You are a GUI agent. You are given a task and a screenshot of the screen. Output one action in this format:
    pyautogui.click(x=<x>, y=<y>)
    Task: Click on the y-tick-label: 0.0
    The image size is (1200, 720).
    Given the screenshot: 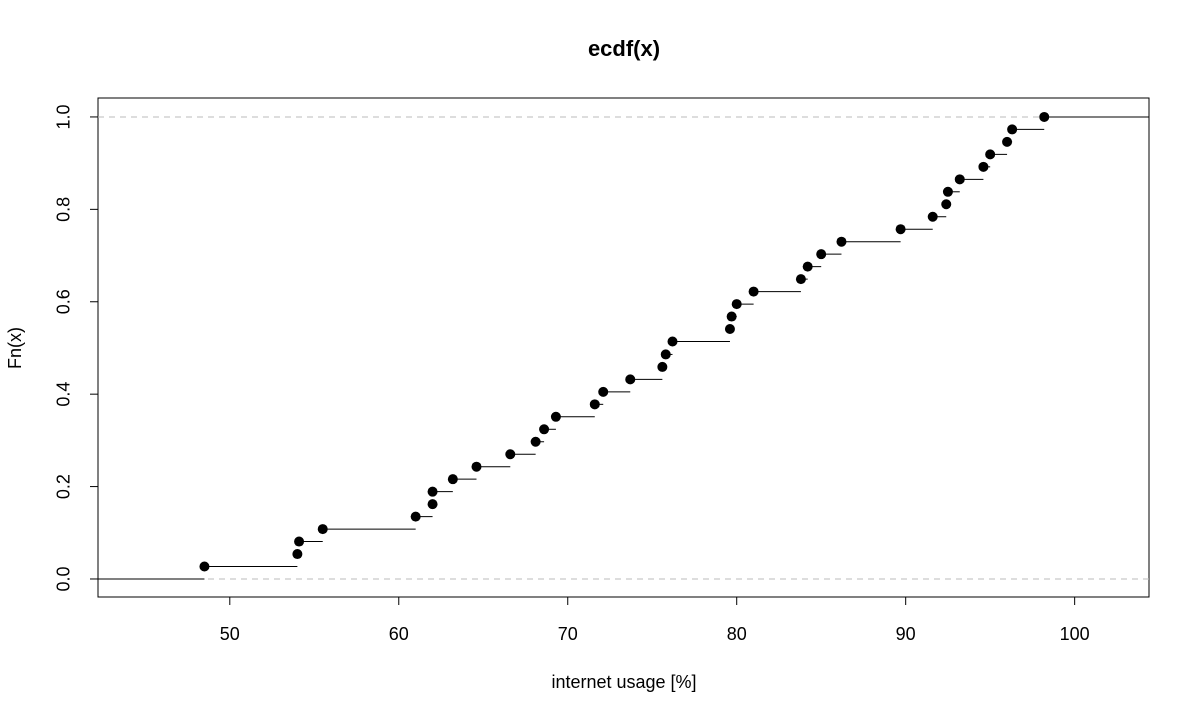 What is the action you would take?
    pyautogui.click(x=64, y=578)
    